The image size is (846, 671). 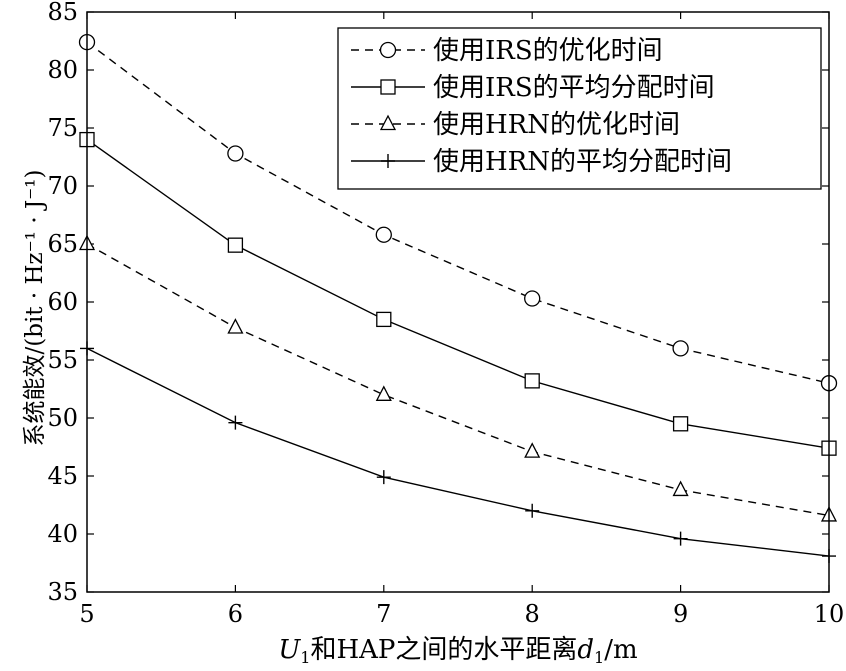 What do you see at coordinates (829, 614) in the screenshot?
I see `x-tick-label: 10` at bounding box center [829, 614].